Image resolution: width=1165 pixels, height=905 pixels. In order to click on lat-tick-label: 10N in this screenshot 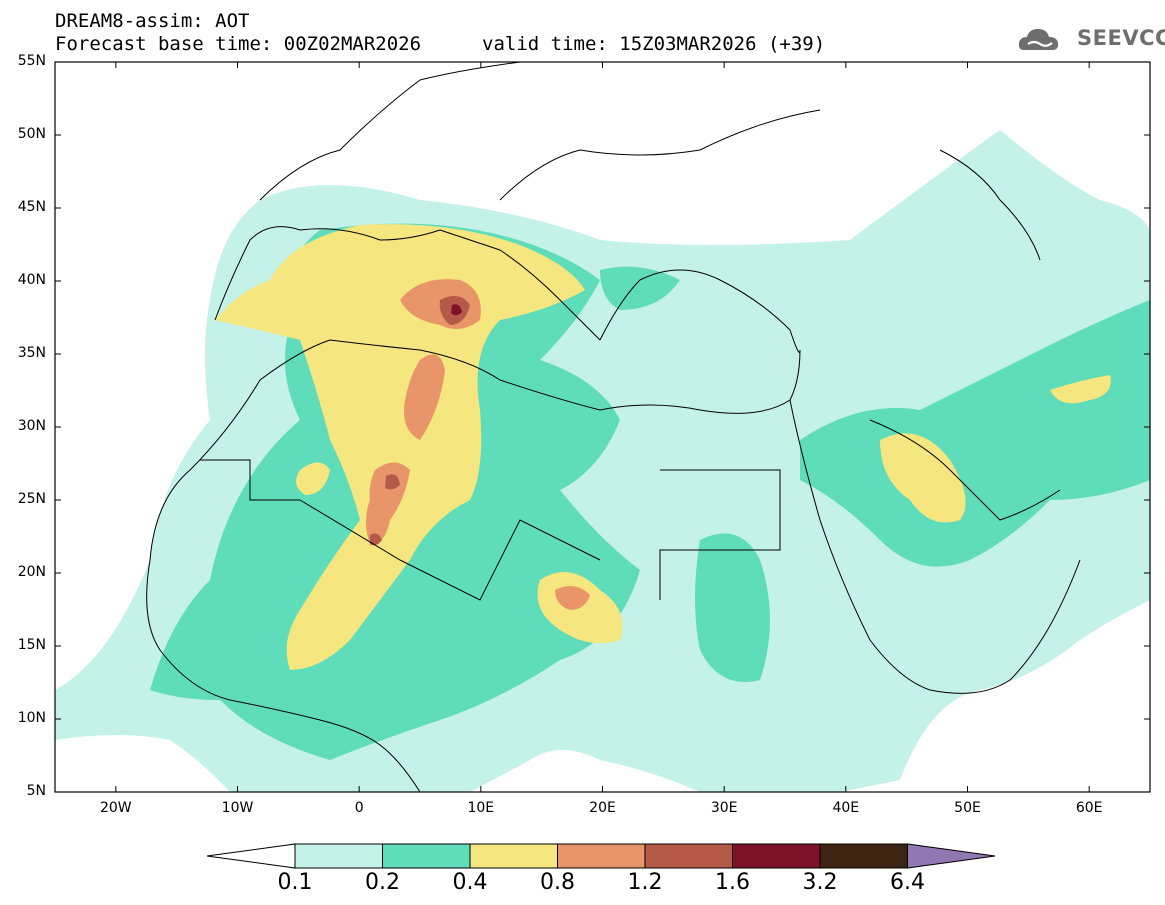, I will do `click(31, 718)`.